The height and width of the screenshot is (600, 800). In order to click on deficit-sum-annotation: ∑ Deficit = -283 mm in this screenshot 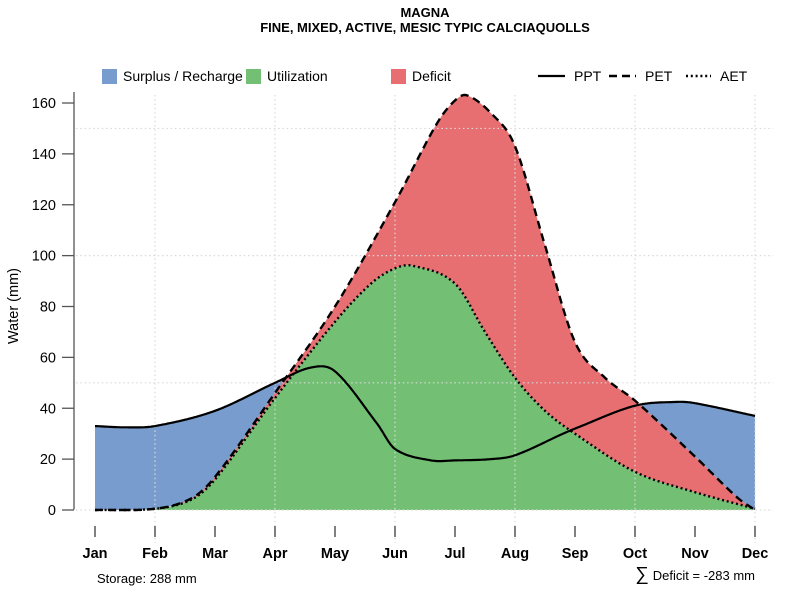, I will do `click(695, 574)`.